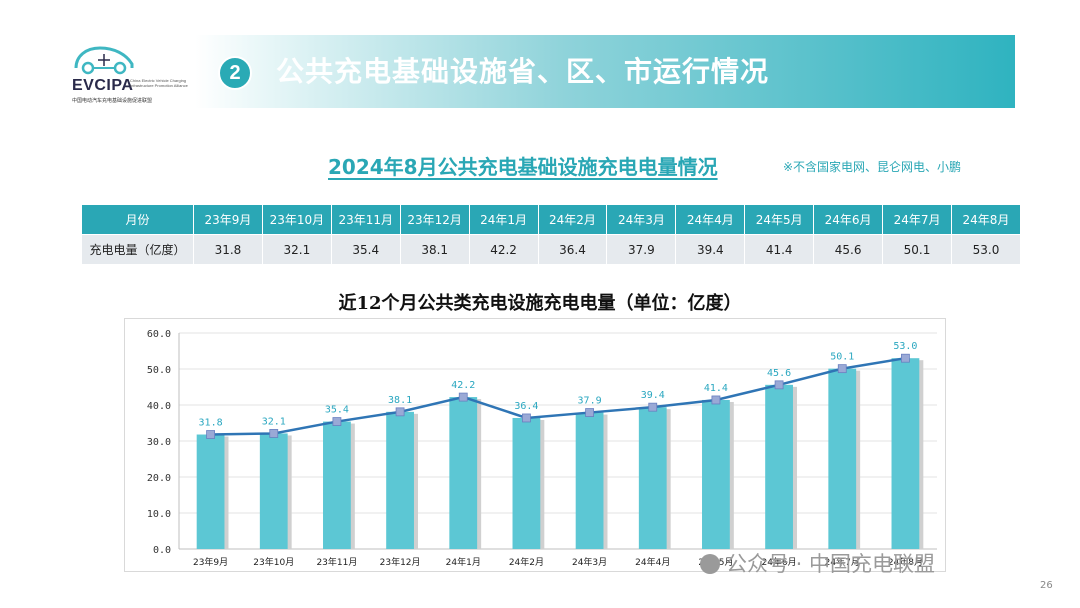 The width and height of the screenshot is (1080, 608). Describe the element at coordinates (503, 249) in the screenshot. I see `value-cell: 42.2` at that location.